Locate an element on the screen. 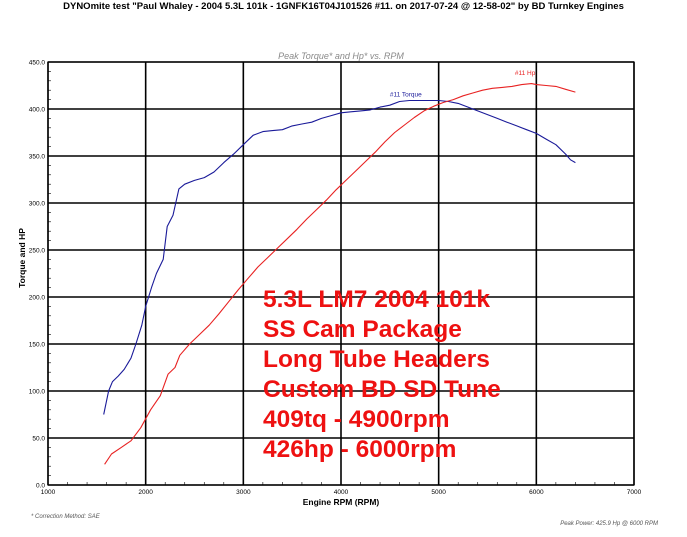  y-tick-label: 400.0 is located at coordinates (37, 110).